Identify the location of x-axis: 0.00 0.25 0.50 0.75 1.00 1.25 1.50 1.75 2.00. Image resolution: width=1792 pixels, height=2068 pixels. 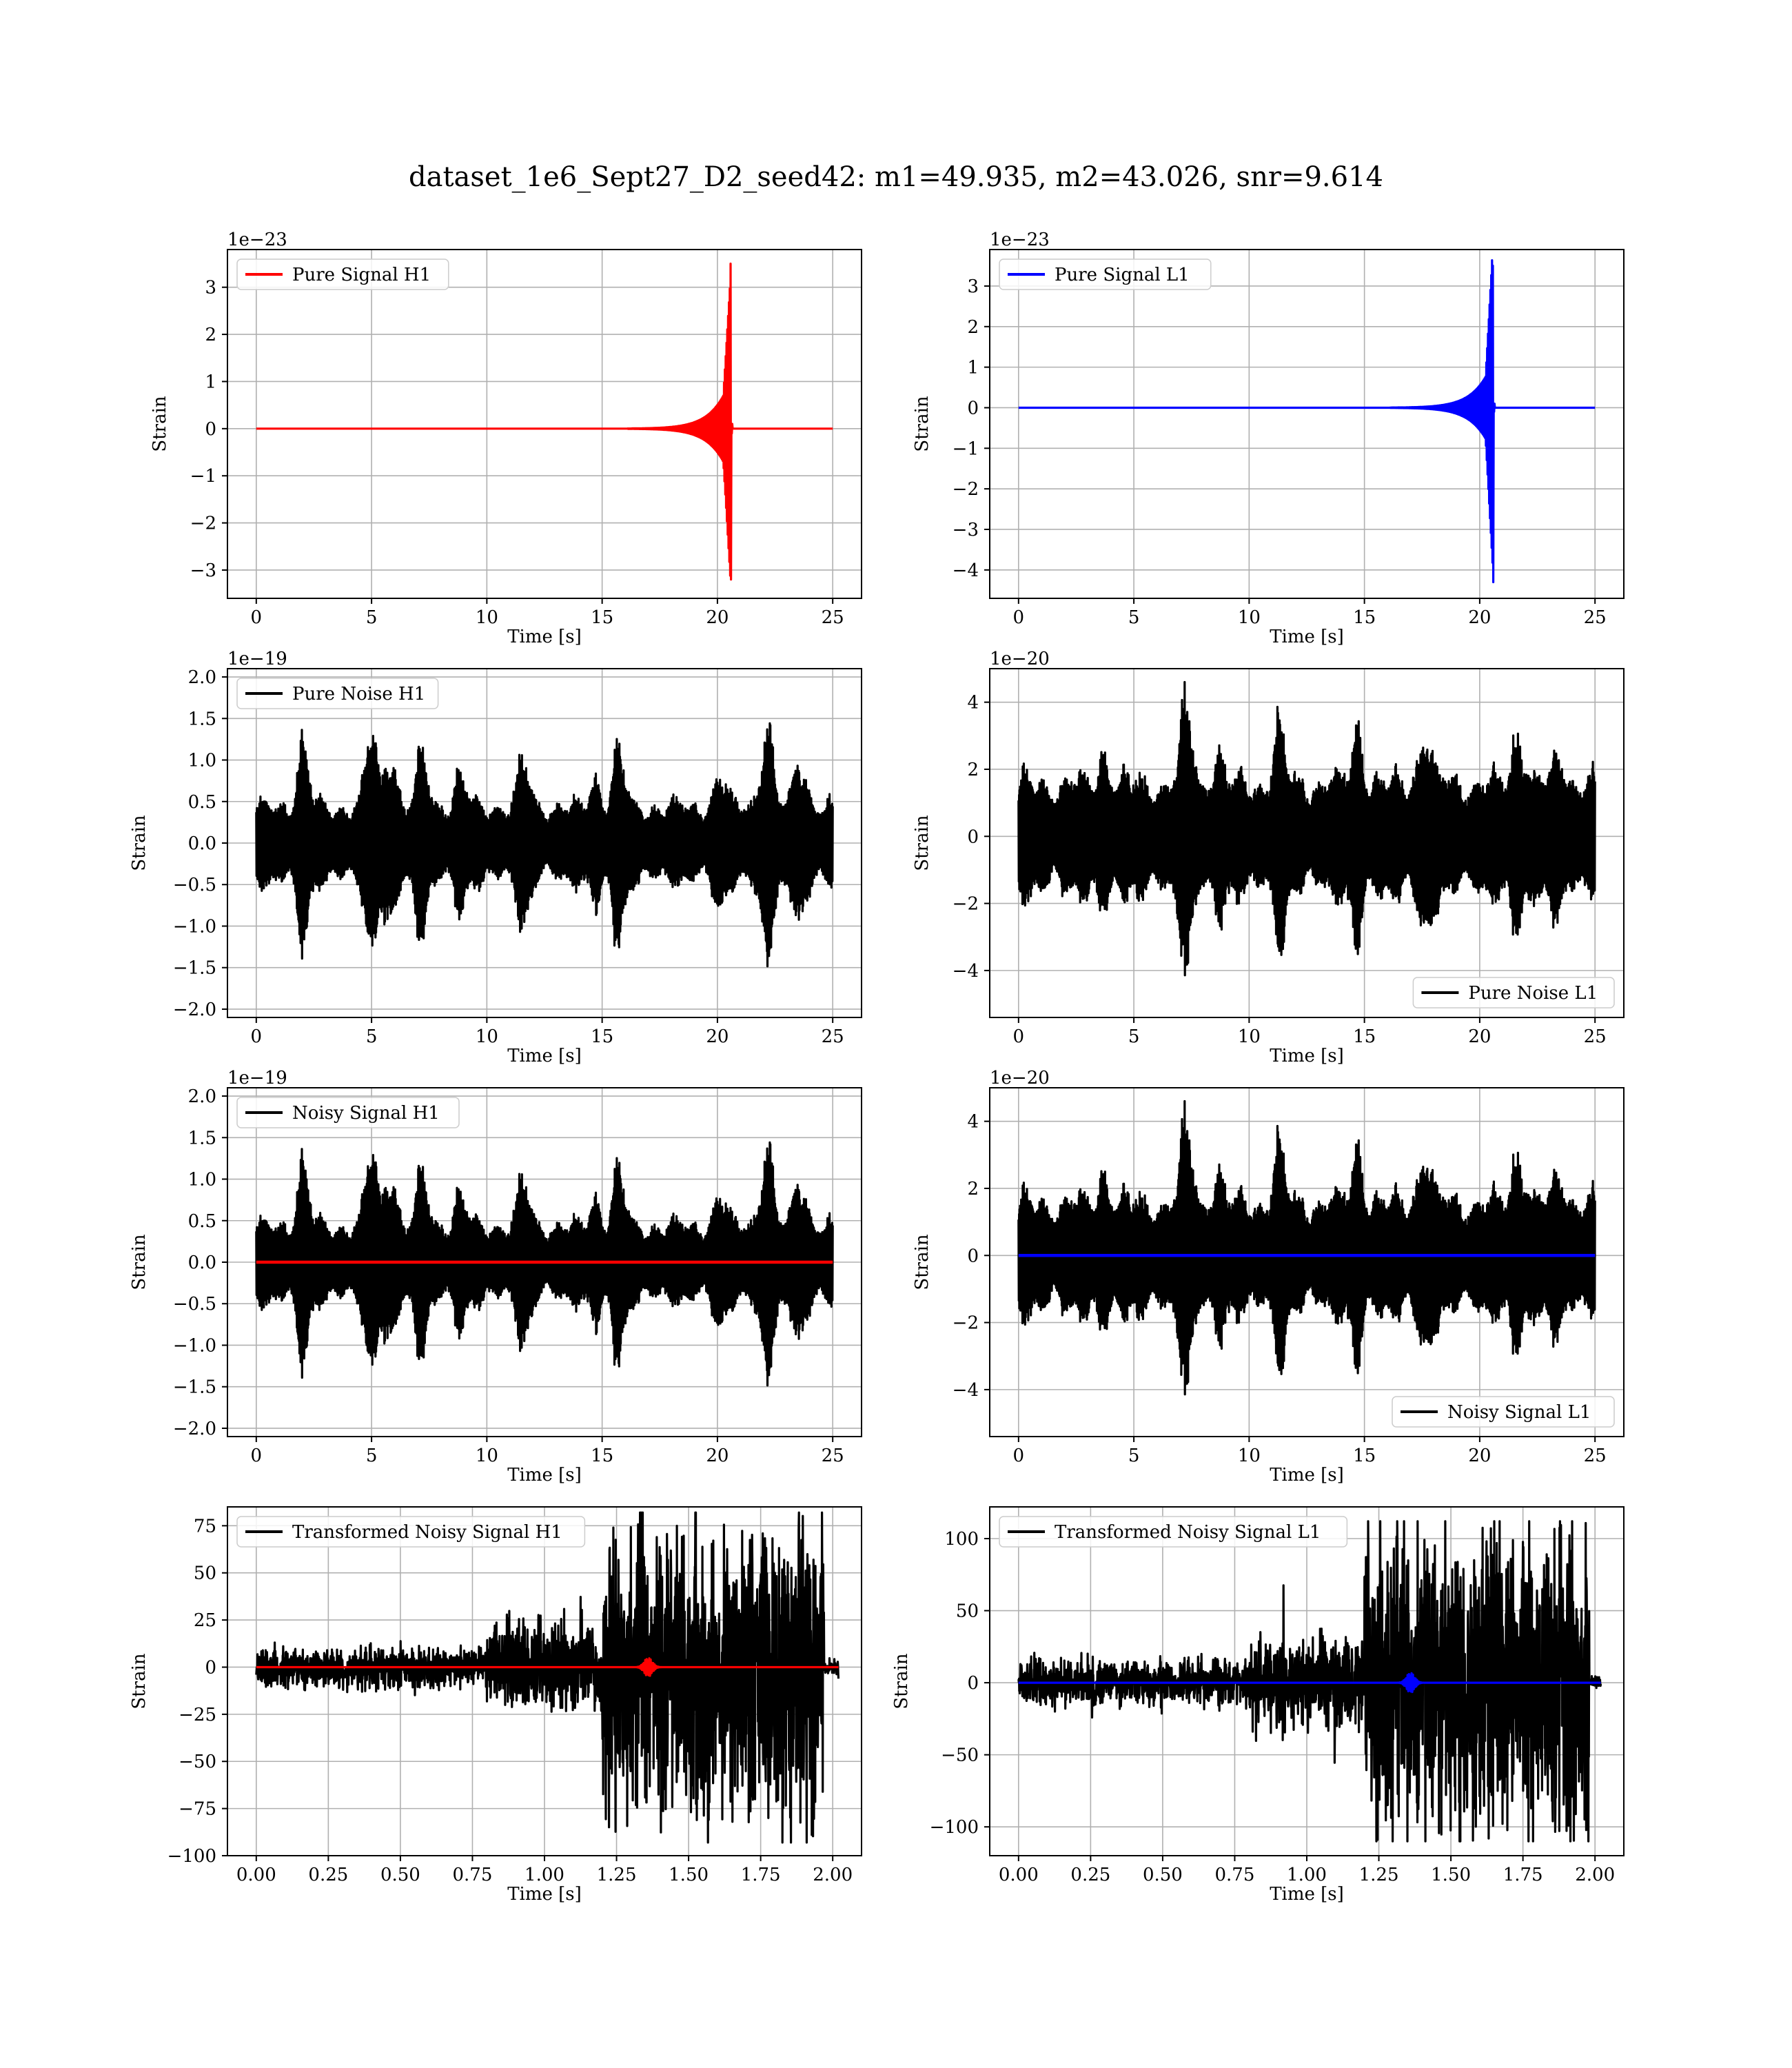
(1307, 1870).